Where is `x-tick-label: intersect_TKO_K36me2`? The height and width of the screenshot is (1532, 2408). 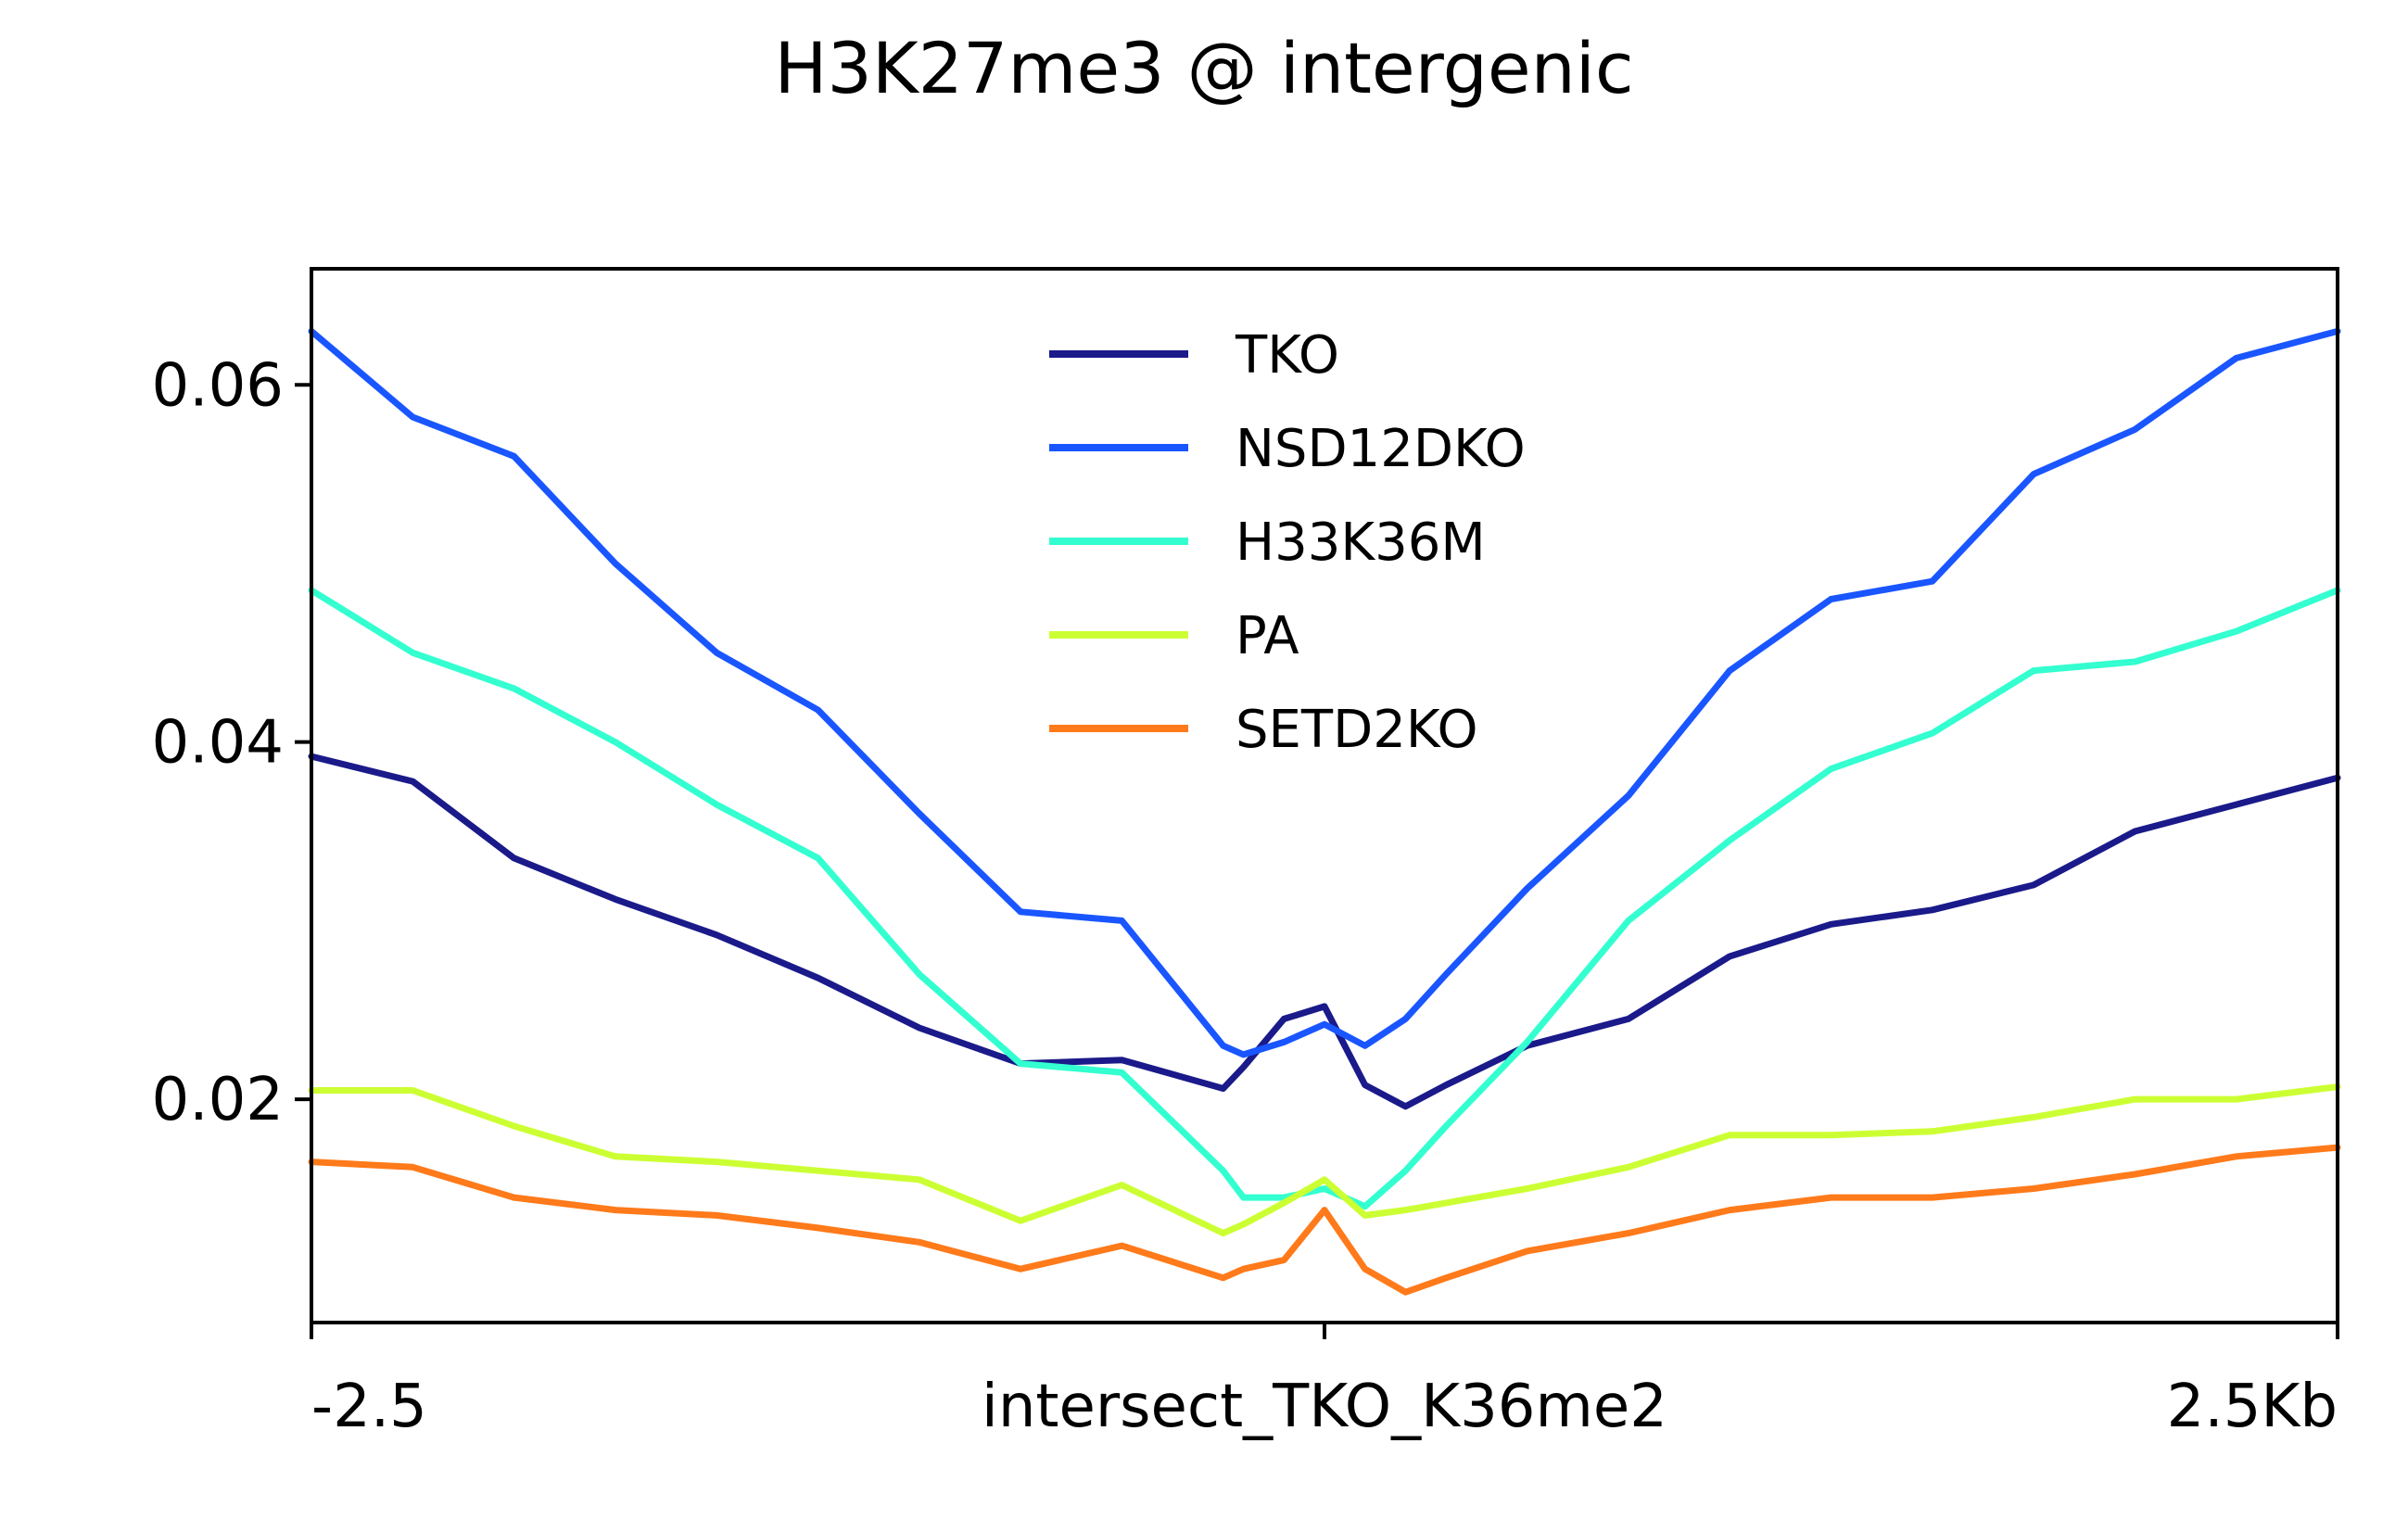
x-tick-label: intersect_TKO_K36me2 is located at coordinates (1324, 1407).